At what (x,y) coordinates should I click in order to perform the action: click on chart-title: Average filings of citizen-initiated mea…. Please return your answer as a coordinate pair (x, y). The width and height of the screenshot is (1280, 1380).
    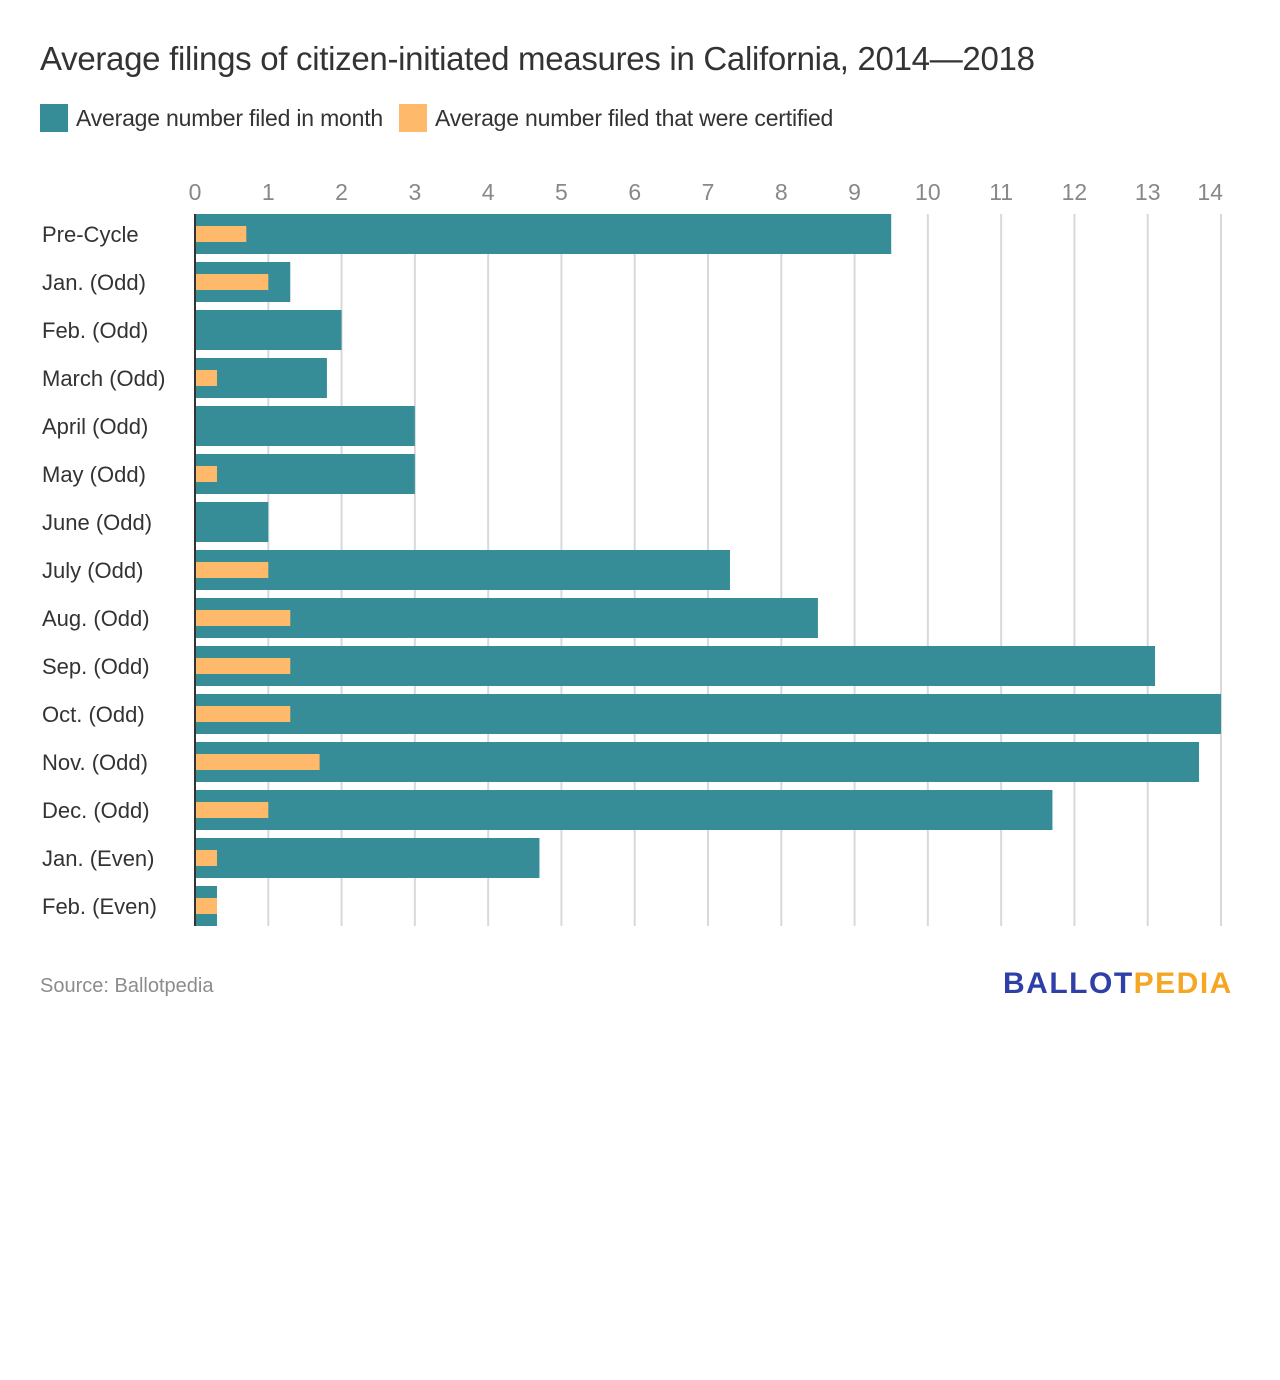
    Looking at the image, I should click on (537, 58).